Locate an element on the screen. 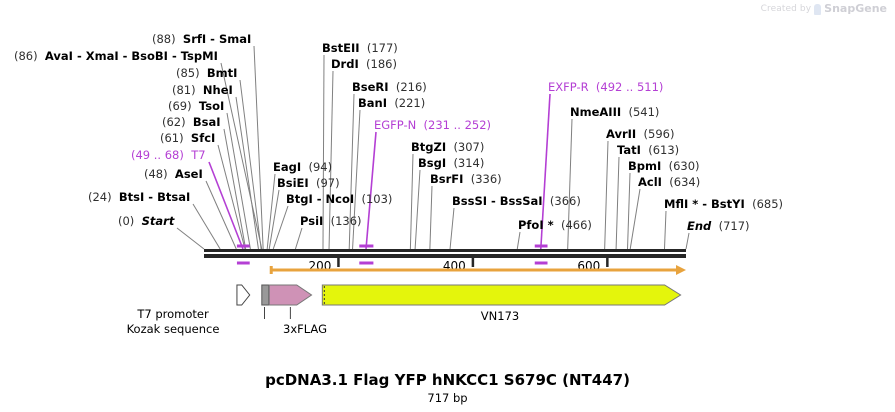 This screenshot has height=412, width=895. enzyme-name: BseRI is located at coordinates (370, 87).